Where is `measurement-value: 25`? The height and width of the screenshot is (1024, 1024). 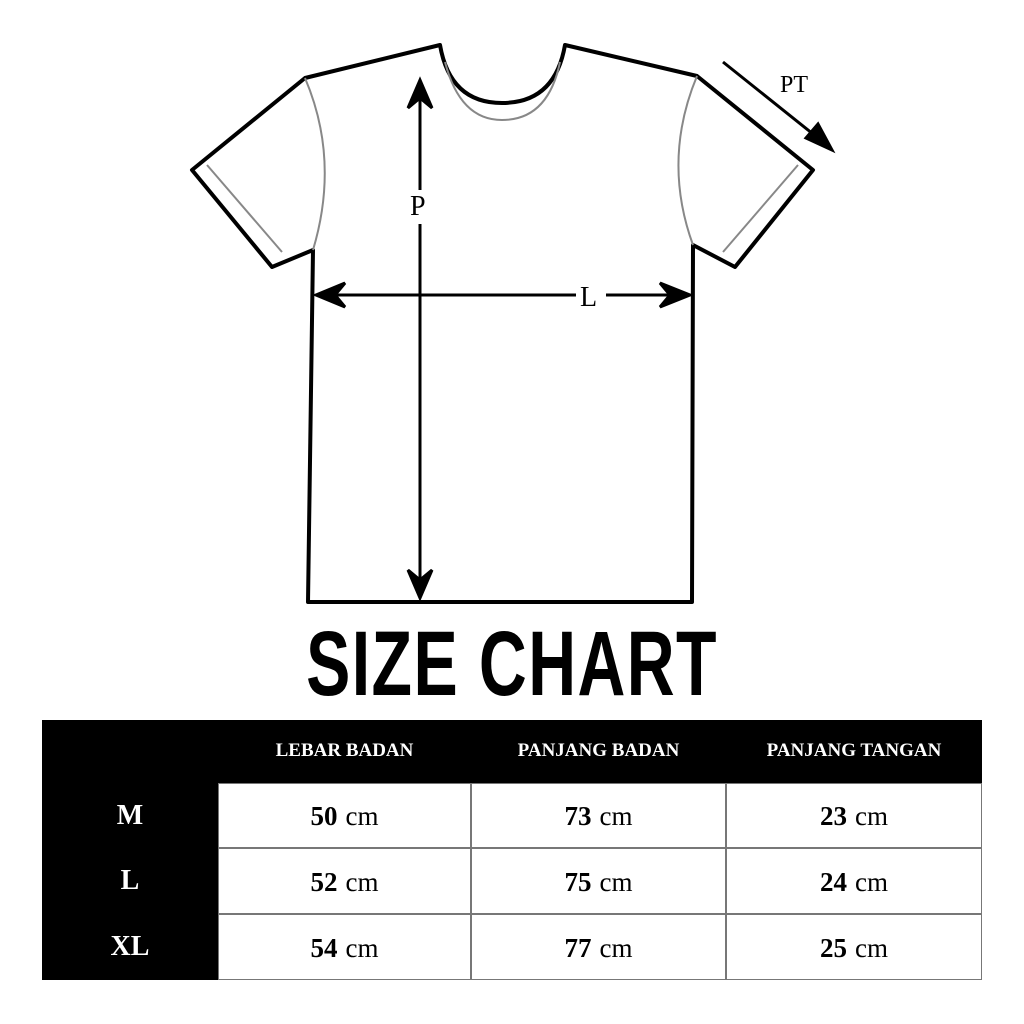
measurement-value: 25 is located at coordinates (833, 948).